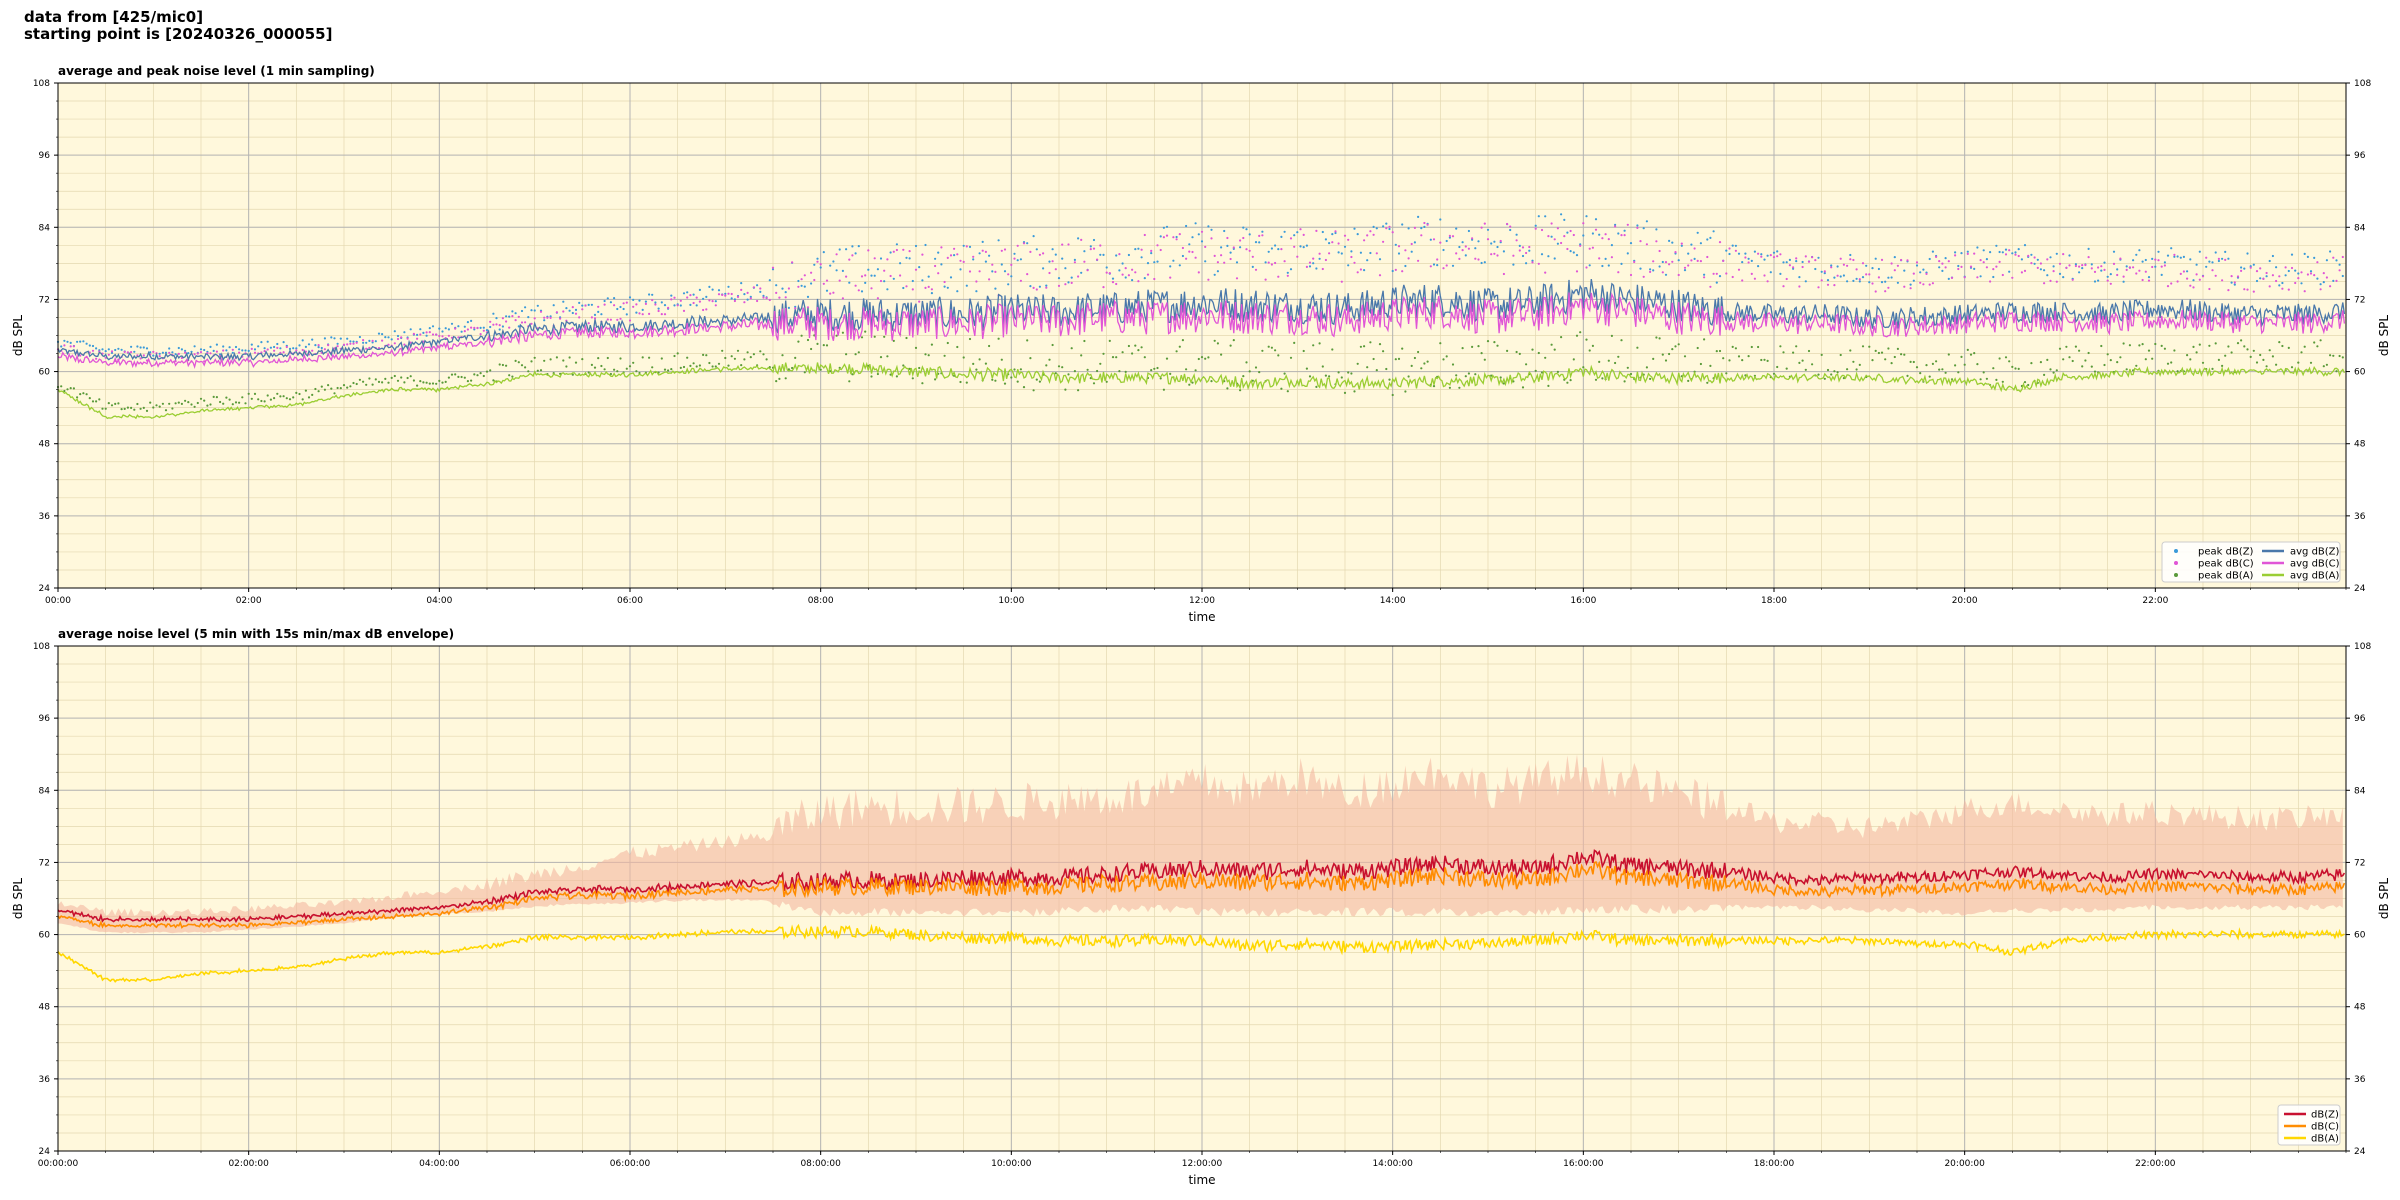 The image size is (2400, 1200). What do you see at coordinates (2360, 156) in the screenshot?
I see `y-tick-label-right: 96` at bounding box center [2360, 156].